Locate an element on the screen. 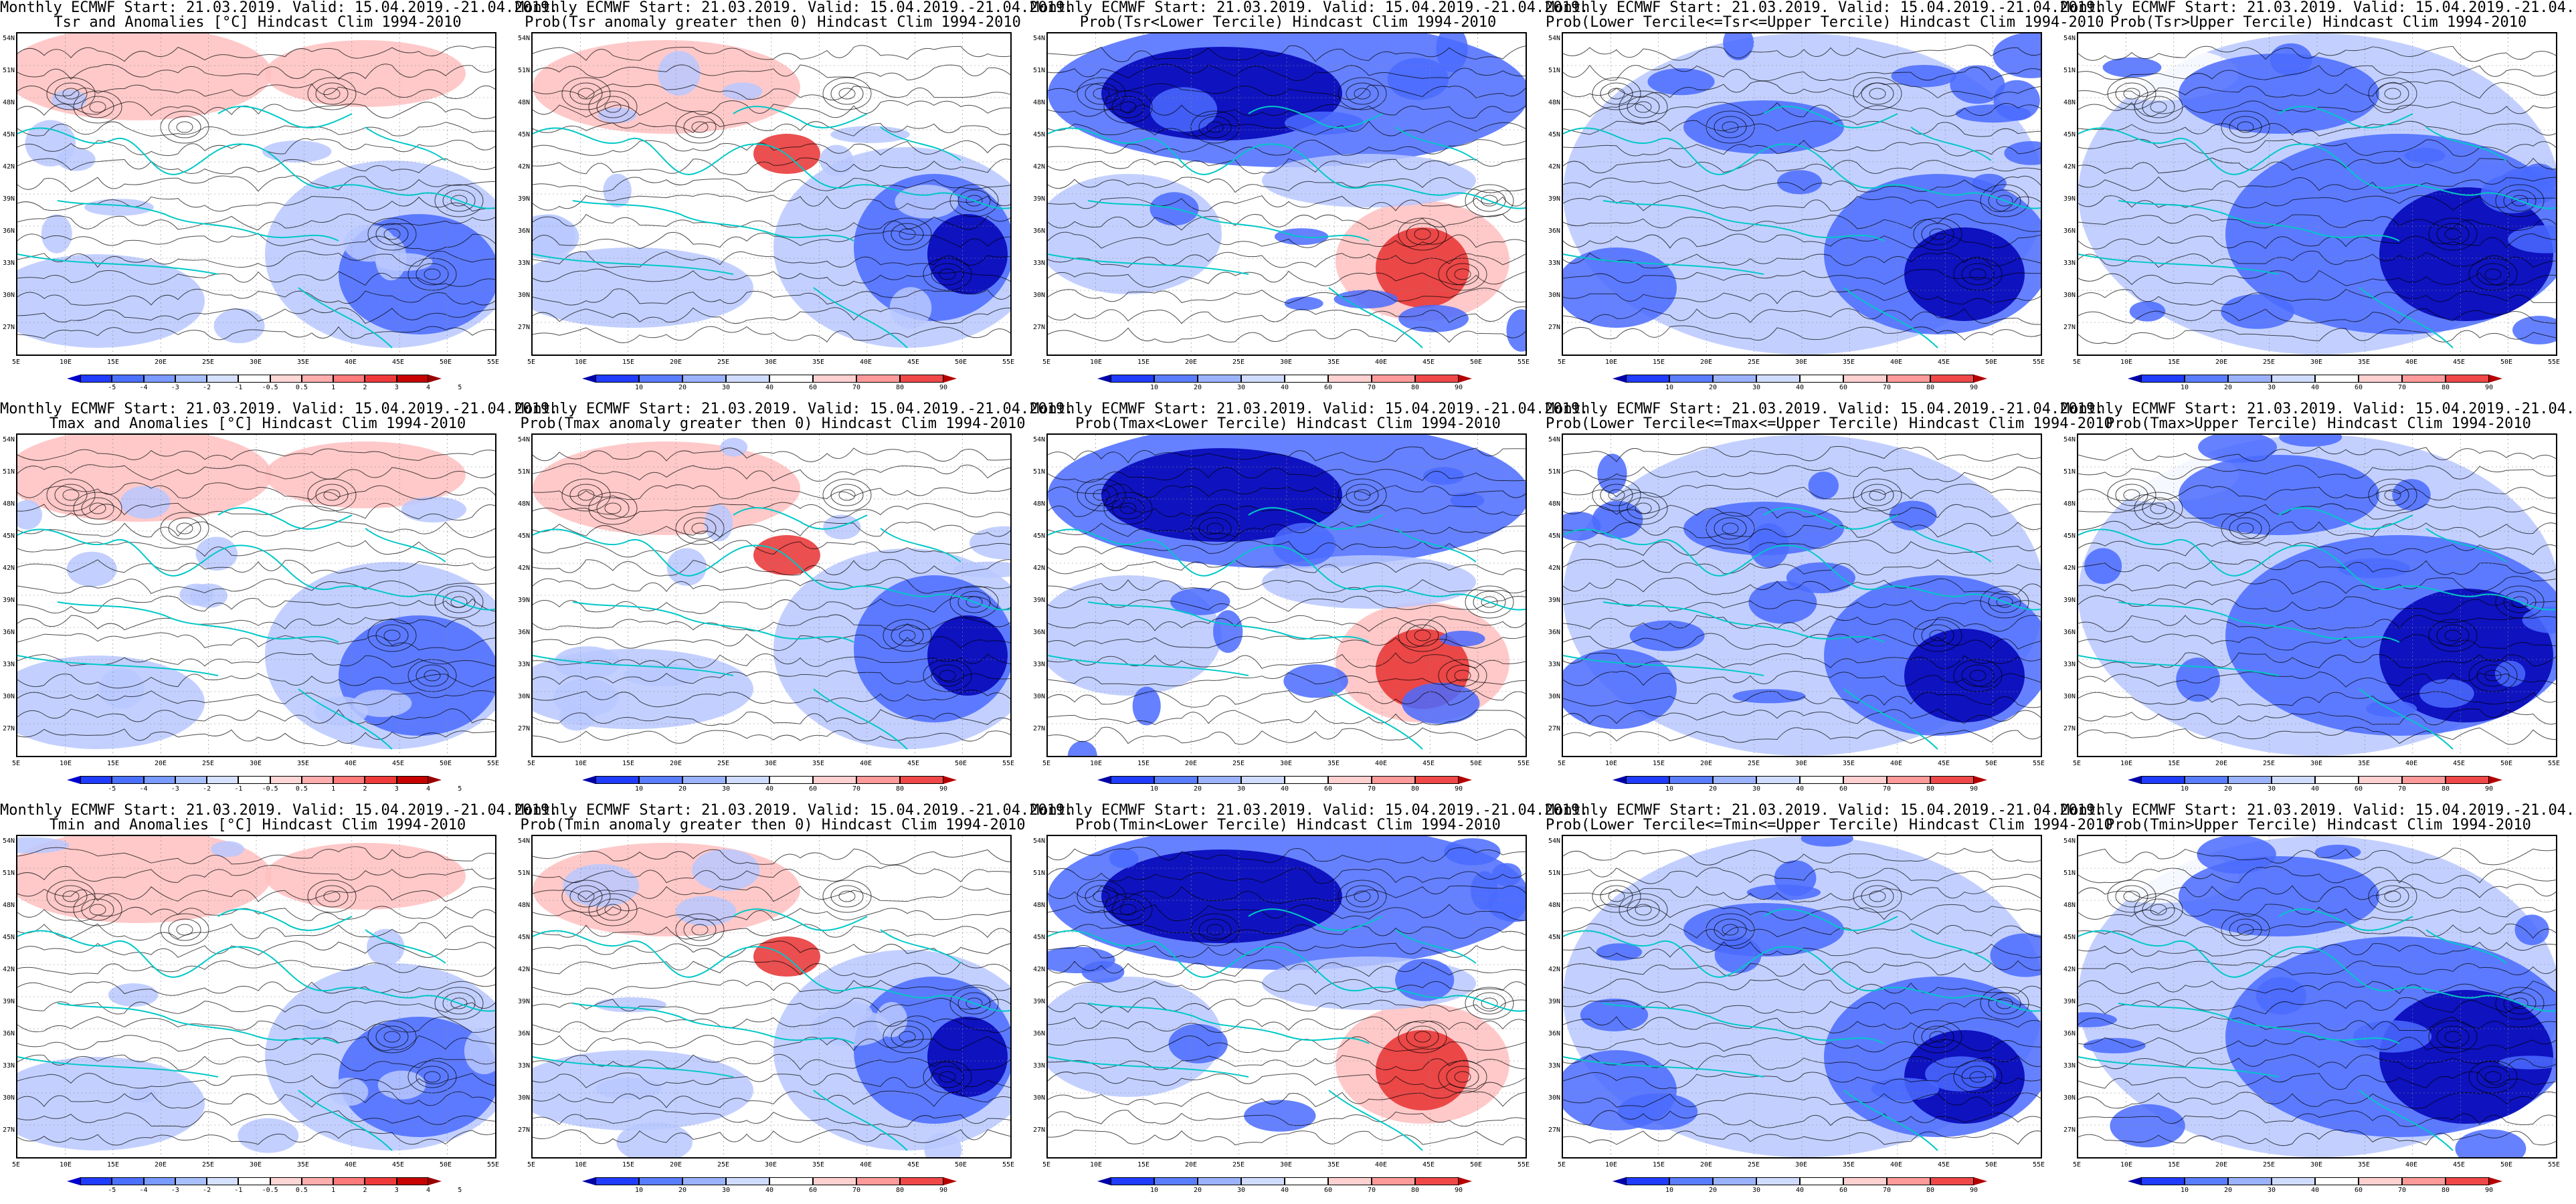 Image resolution: width=2576 pixels, height=1204 pixels. longitude-label: 20E is located at coordinates (2221, 362).